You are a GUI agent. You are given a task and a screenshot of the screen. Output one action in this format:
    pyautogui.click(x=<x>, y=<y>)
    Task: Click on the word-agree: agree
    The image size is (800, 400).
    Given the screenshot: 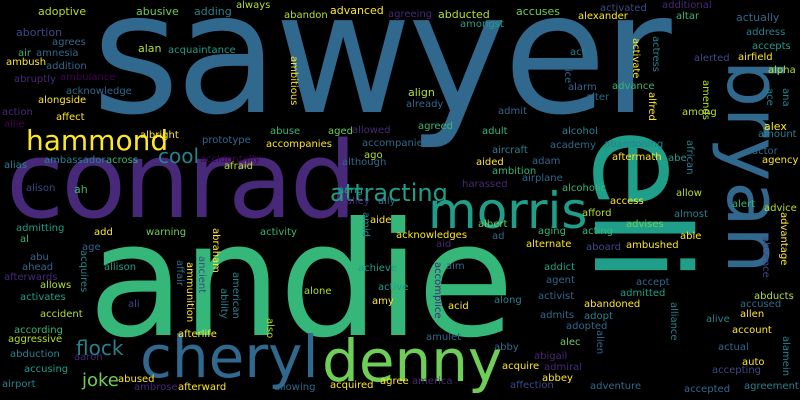 What is the action you would take?
    pyautogui.click(x=394, y=381)
    